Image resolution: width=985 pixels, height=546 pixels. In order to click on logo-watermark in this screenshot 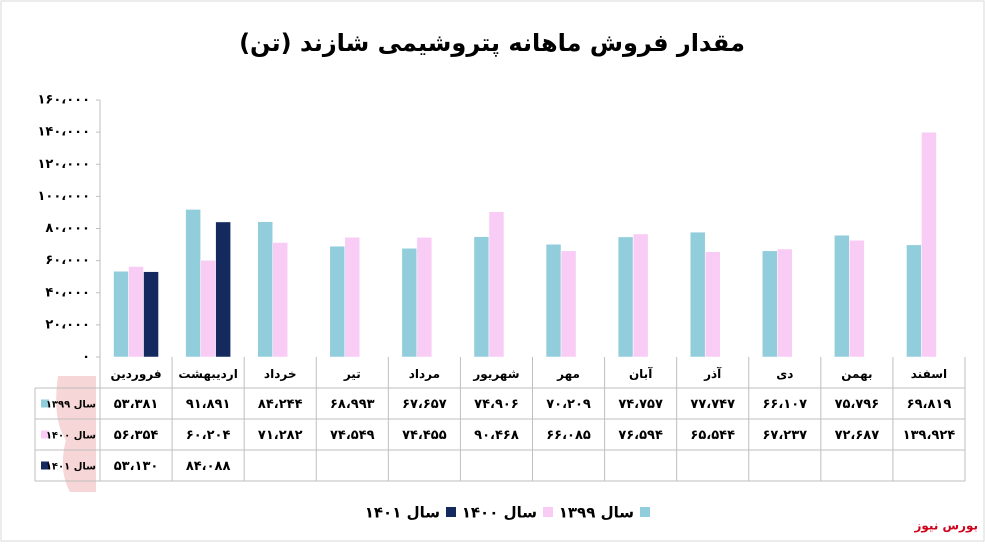, I will do `click(76, 434)`.